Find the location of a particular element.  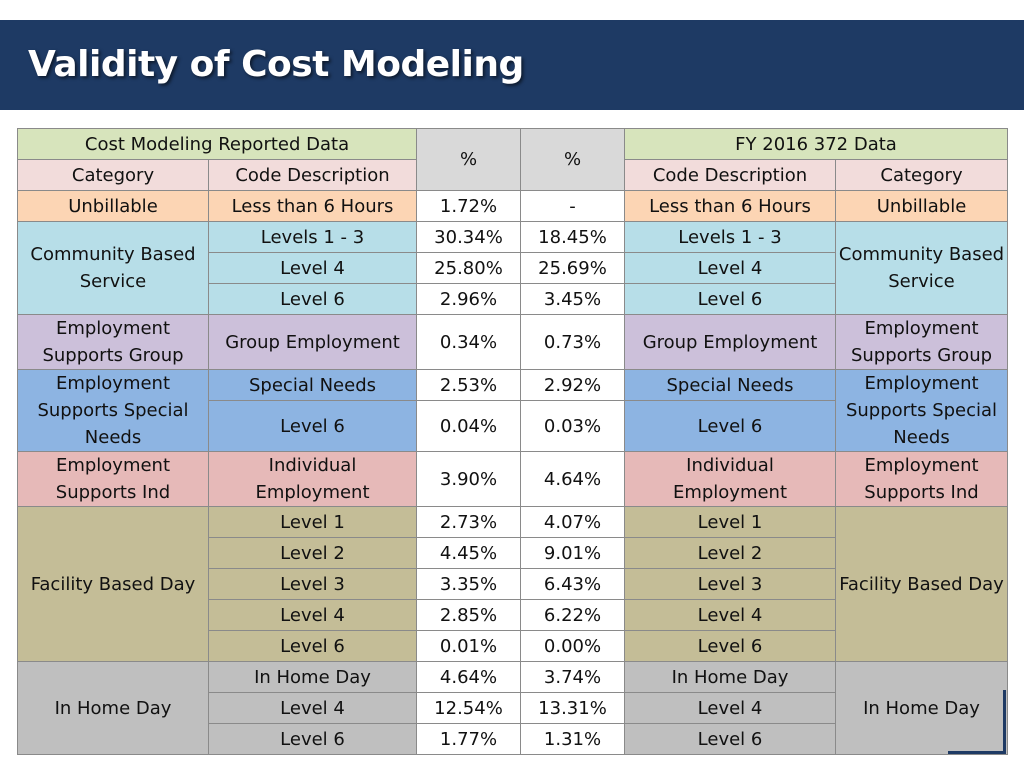

table-row: Level 6 1.77% 1.31% Level 6 is located at coordinates (513, 739).